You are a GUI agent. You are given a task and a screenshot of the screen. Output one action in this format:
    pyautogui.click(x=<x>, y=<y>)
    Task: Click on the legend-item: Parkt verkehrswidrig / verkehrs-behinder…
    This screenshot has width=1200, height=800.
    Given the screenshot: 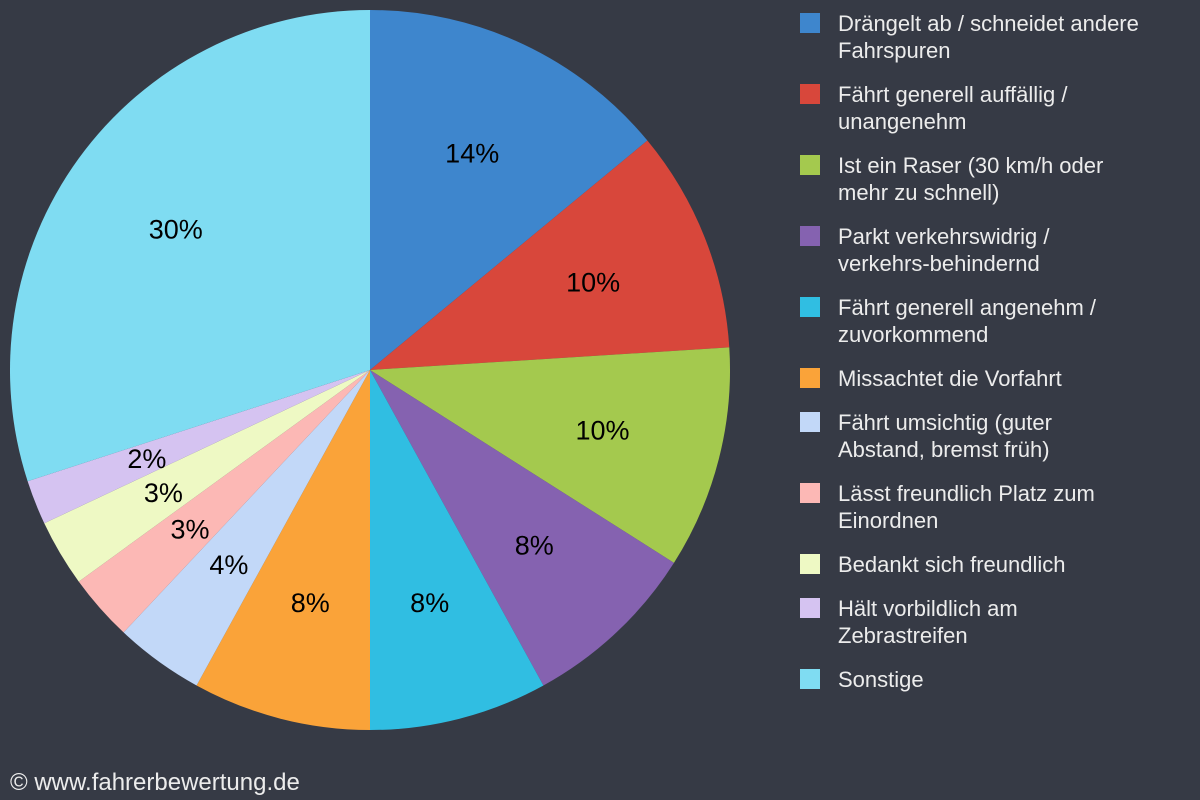 What is the action you would take?
    pyautogui.click(x=996, y=250)
    